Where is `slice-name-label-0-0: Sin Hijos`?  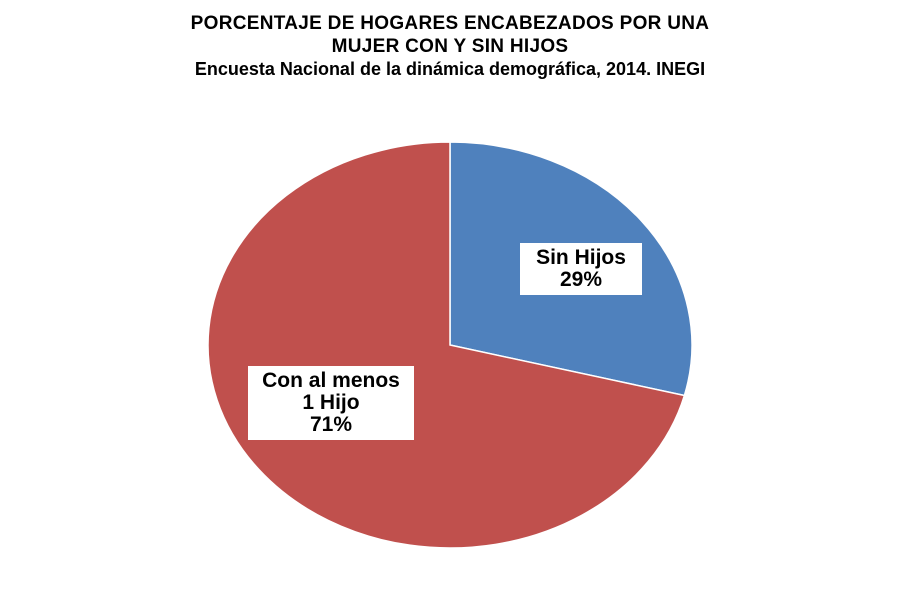
slice-name-label-0-0: Sin Hijos is located at coordinates (581, 257).